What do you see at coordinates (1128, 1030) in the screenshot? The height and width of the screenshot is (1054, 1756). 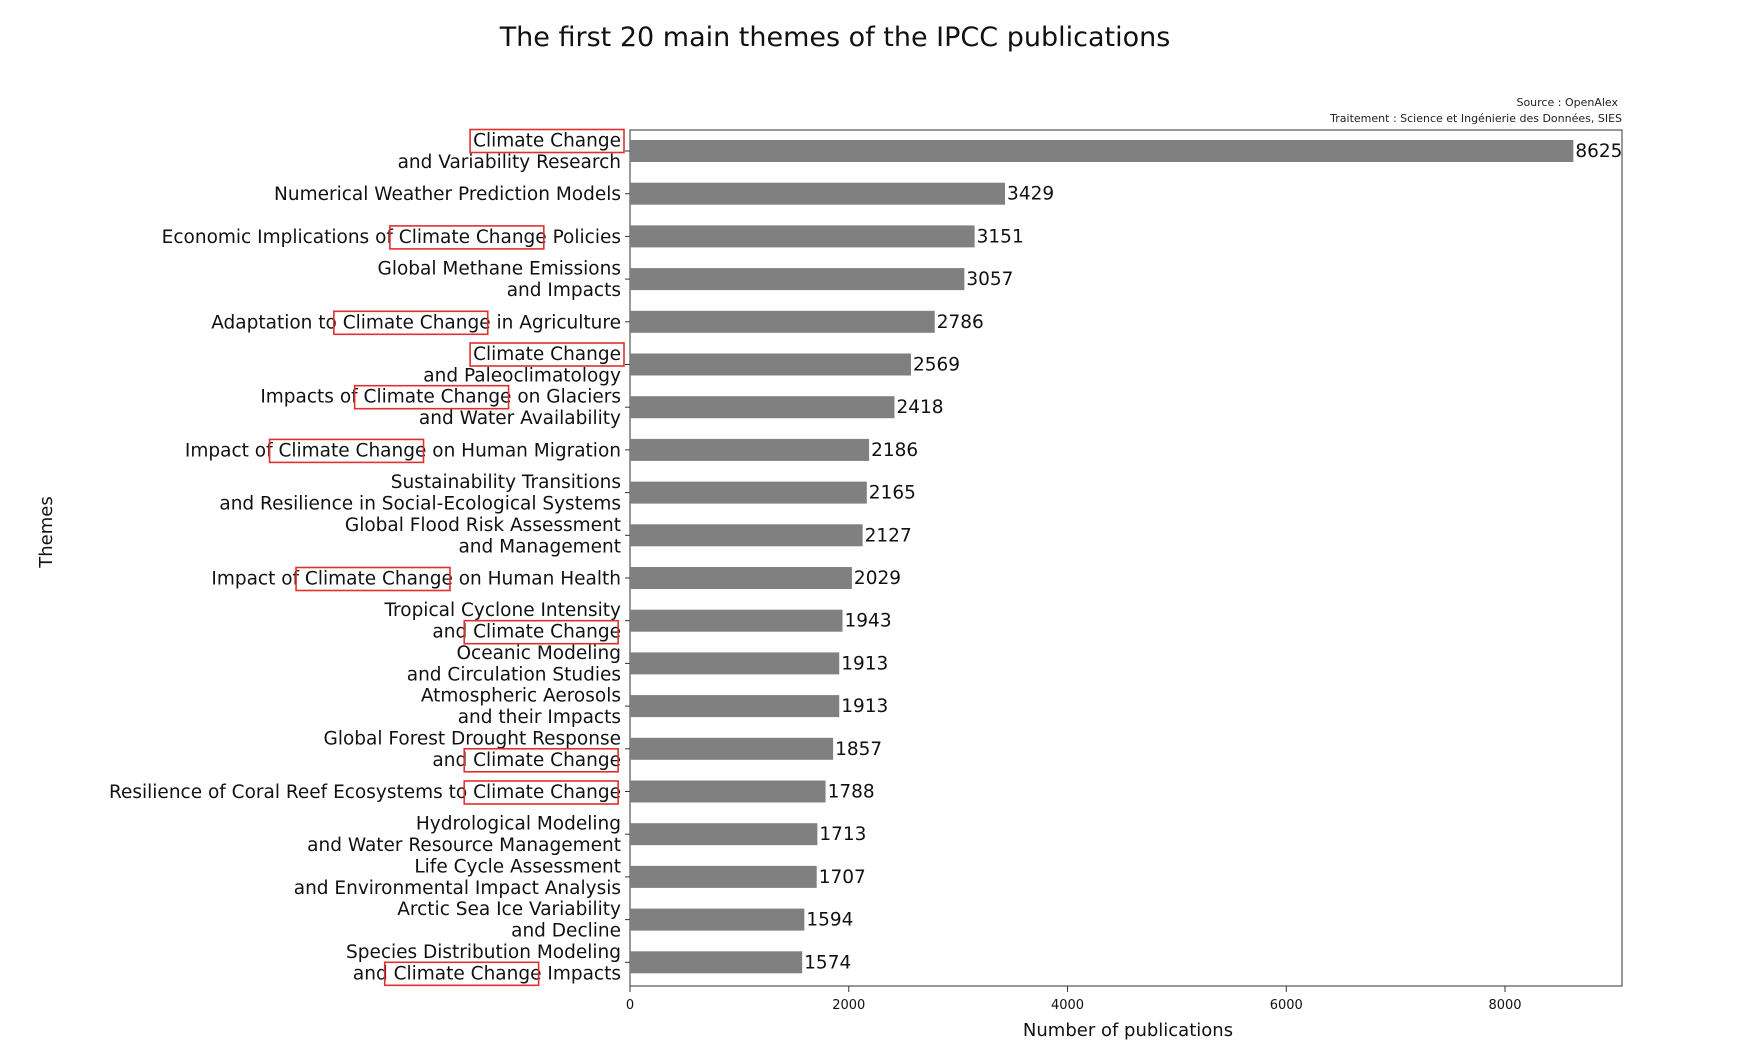 I see `x-axis-label: Number of publications` at bounding box center [1128, 1030].